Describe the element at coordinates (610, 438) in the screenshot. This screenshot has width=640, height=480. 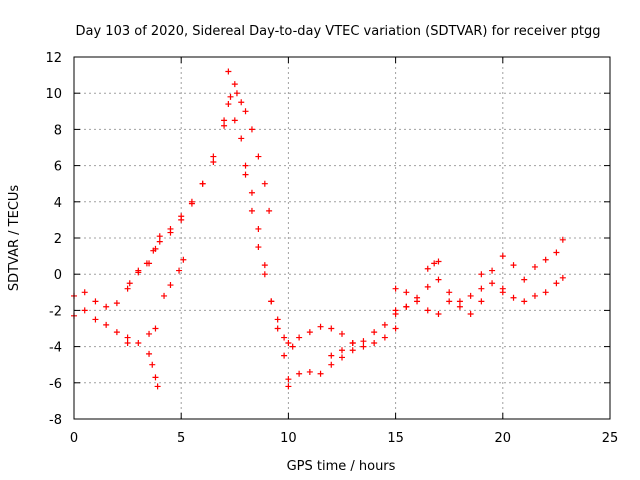
I see `x-tick-label: 25` at that location.